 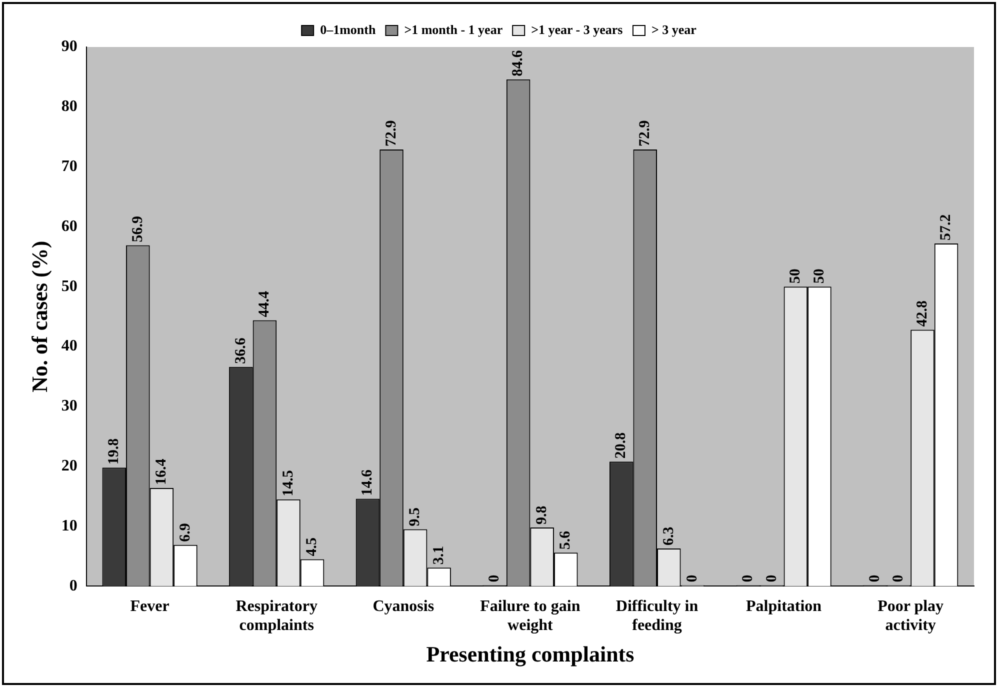 What do you see at coordinates (530, 616) in the screenshot?
I see `x-tick-label: Failure to gain weight` at bounding box center [530, 616].